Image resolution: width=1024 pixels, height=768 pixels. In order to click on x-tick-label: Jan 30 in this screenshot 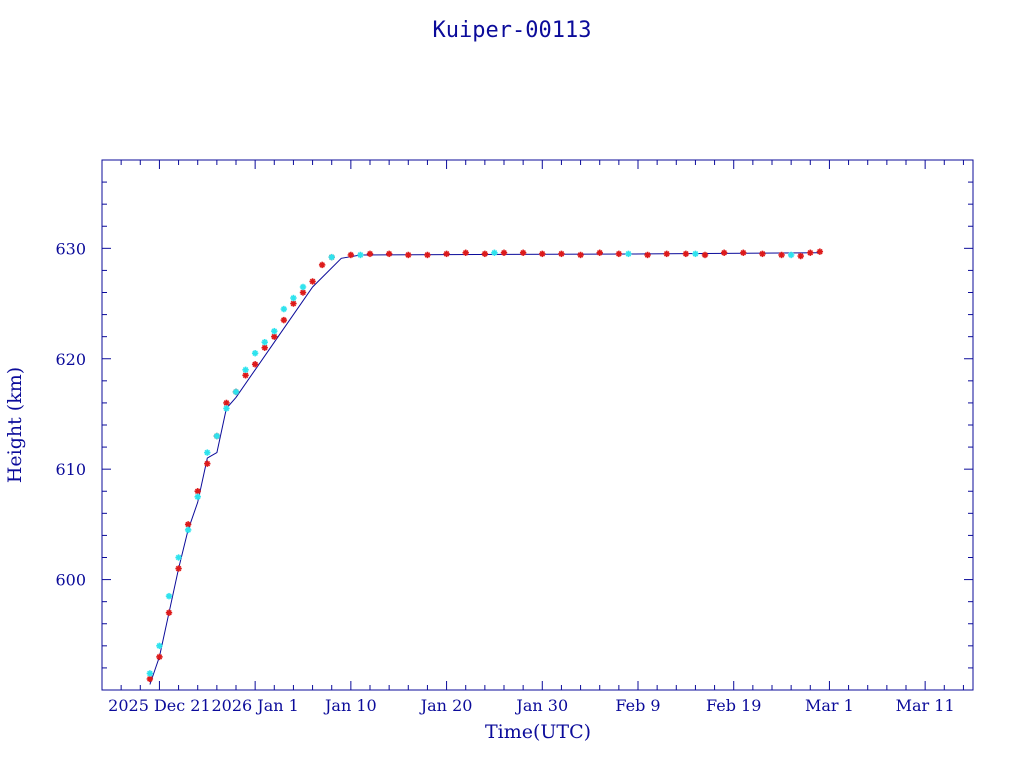, I will do `click(541, 705)`.